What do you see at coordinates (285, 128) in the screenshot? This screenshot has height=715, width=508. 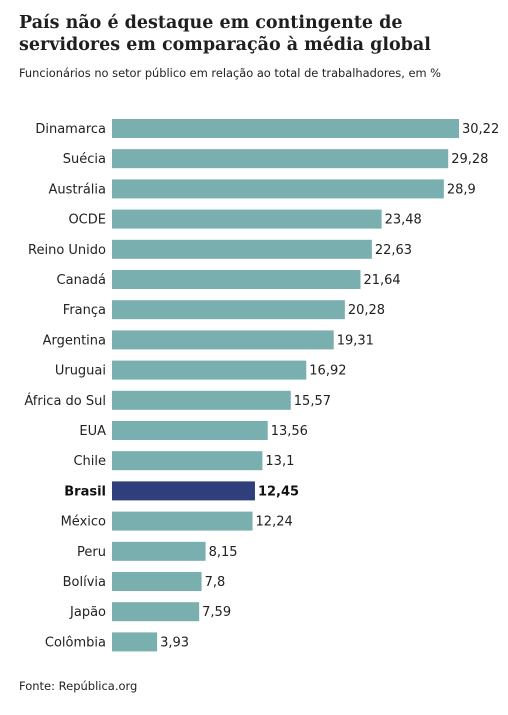 I see `bar-dinamarca` at bounding box center [285, 128].